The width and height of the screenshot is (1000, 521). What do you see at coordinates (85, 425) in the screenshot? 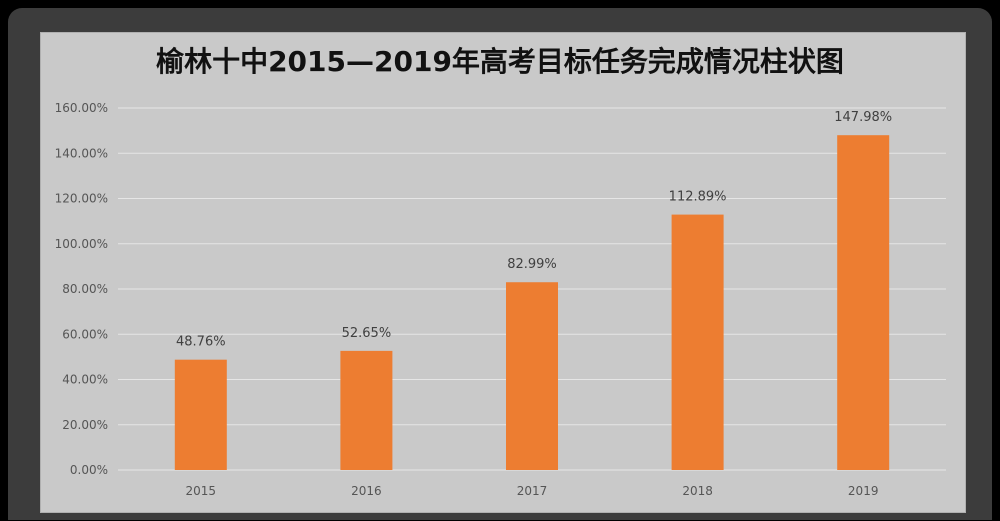
I see `y-tick-label: 20.00%` at bounding box center [85, 425].